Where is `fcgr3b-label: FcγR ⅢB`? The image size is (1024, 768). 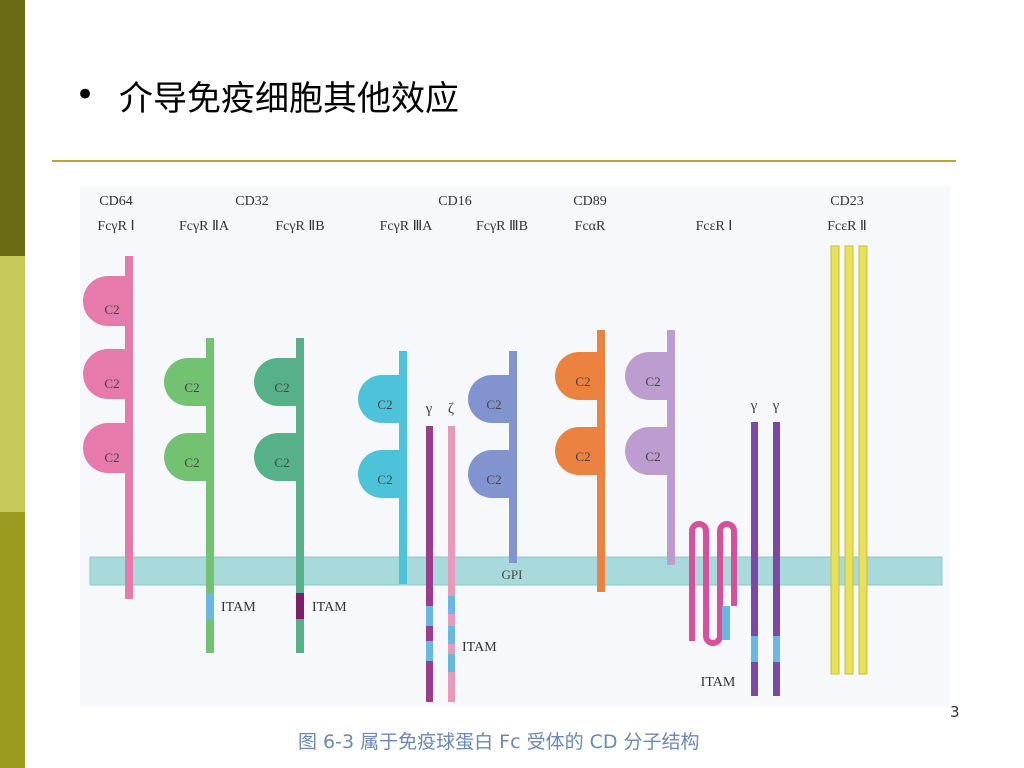
fcgr3b-label: FcγR ⅢB is located at coordinates (502, 226).